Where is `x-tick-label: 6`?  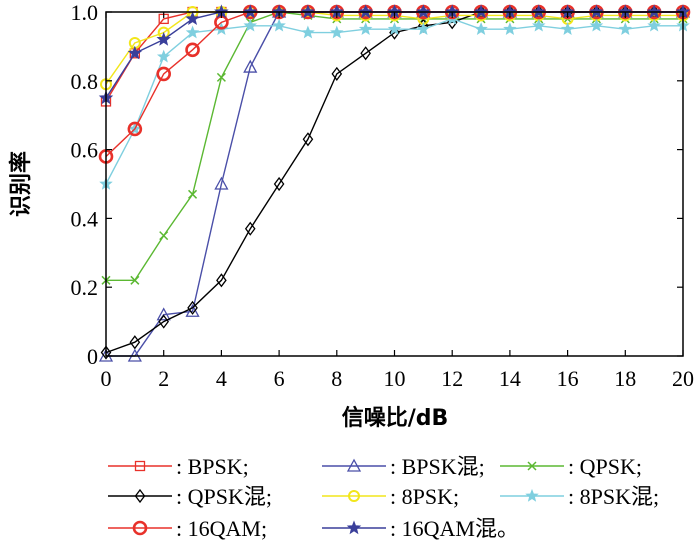 x-tick-label: 6 is located at coordinates (279, 378).